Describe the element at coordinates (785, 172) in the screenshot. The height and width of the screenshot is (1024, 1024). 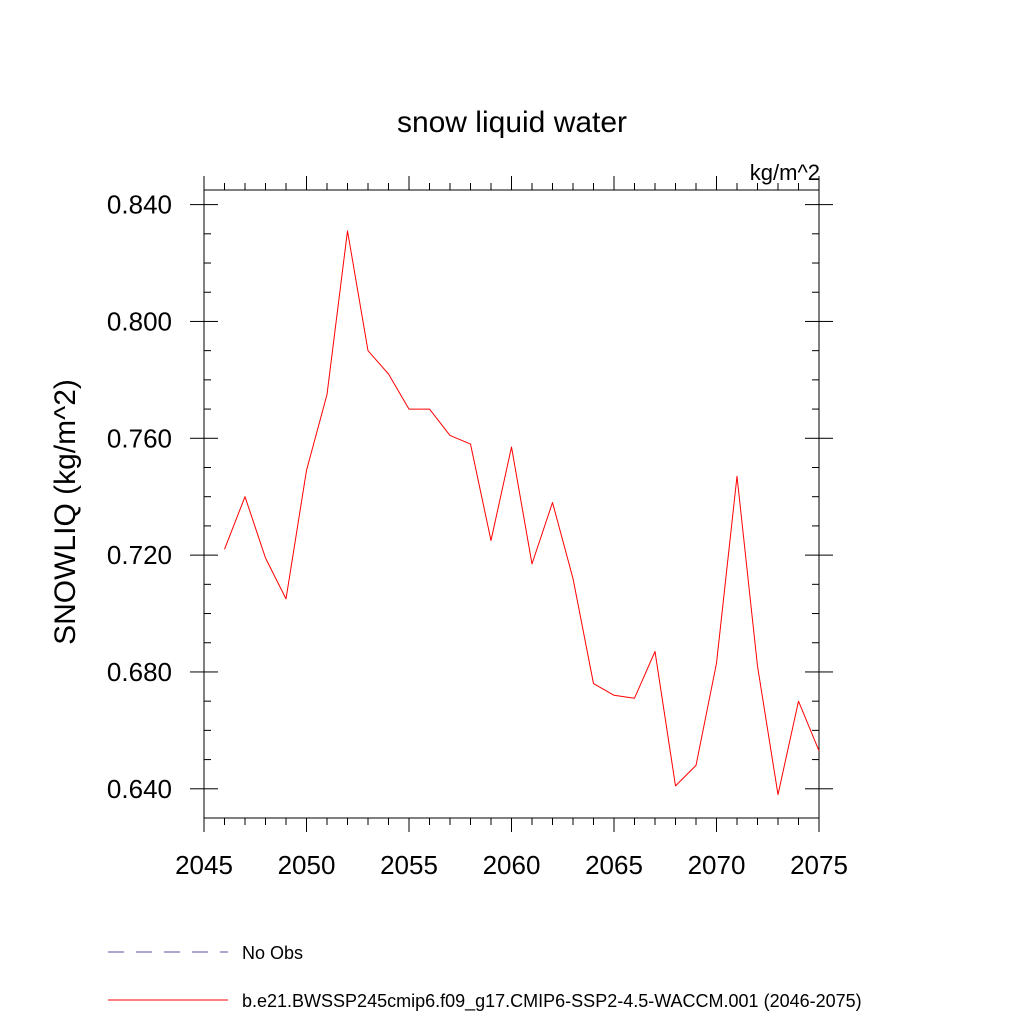
I see `units-label: kg/m^2` at that location.